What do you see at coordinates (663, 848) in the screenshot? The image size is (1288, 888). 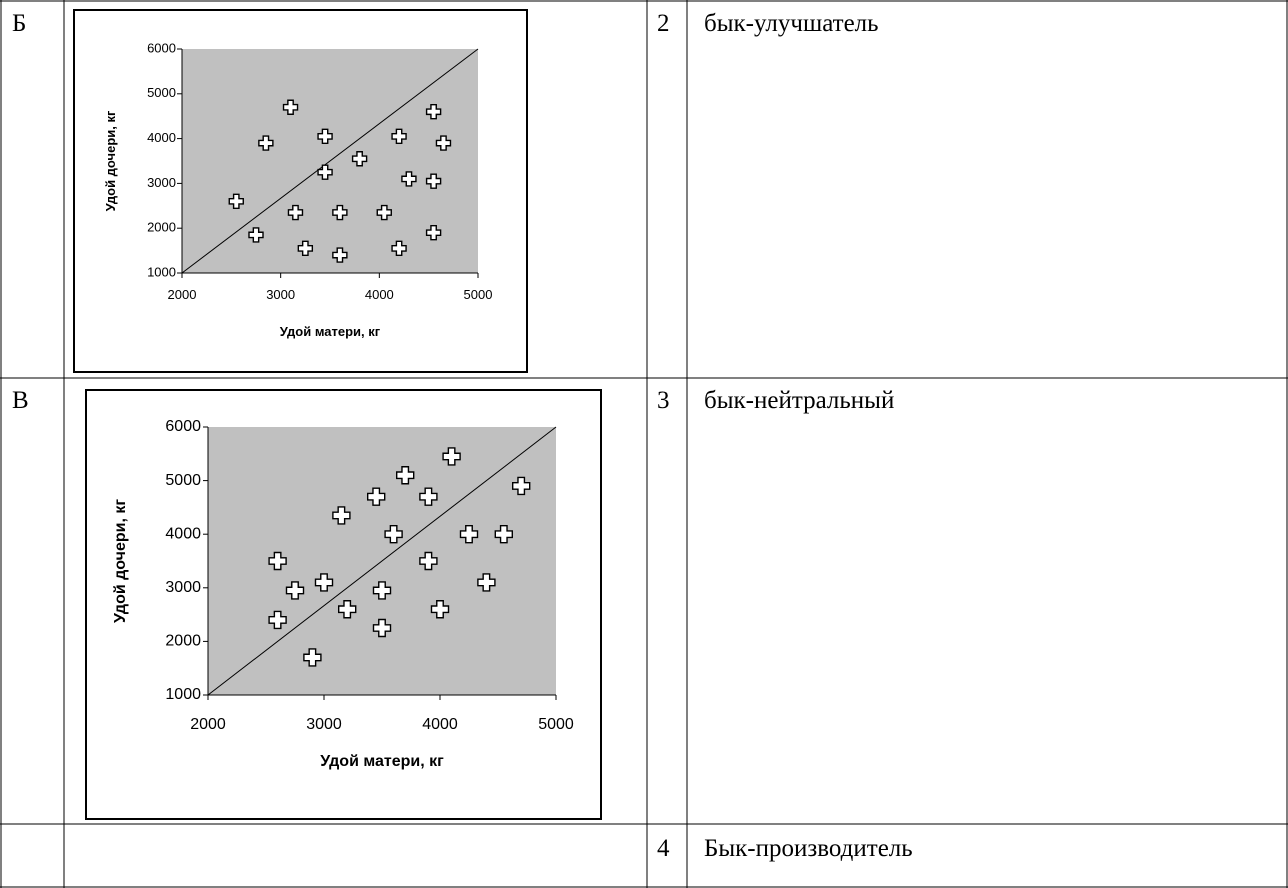 I see `row-number-4: 4` at bounding box center [663, 848].